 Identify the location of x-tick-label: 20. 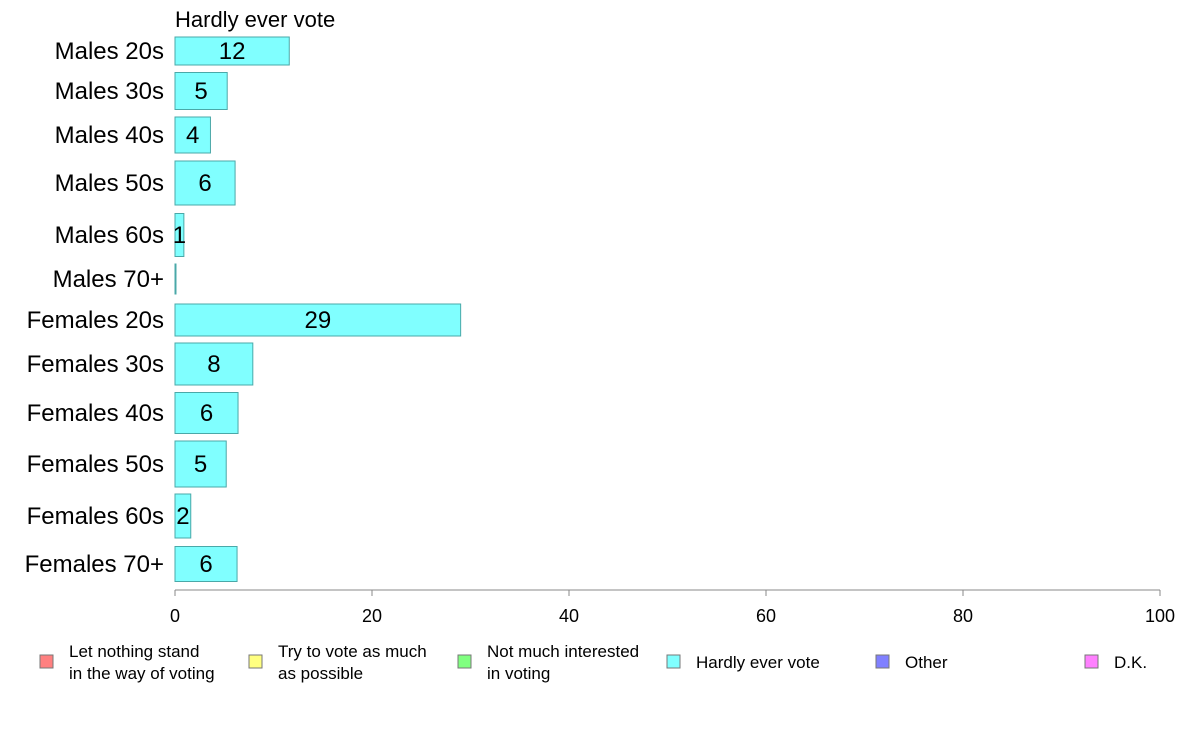
(372, 616).